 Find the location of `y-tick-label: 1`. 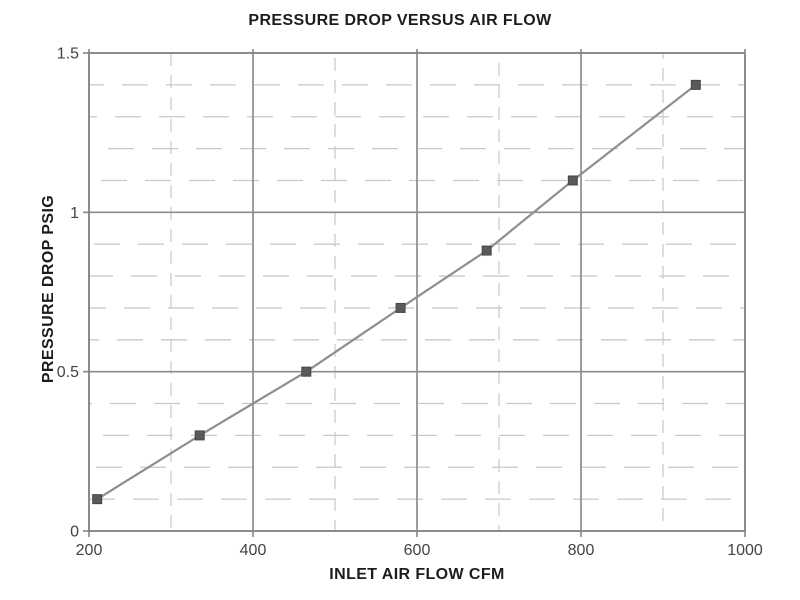

y-tick-label: 1 is located at coordinates (74, 213).